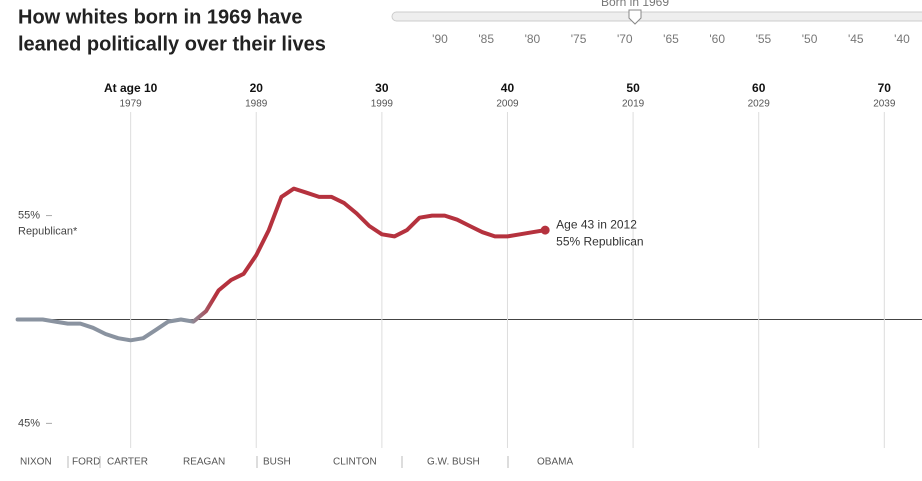 The height and width of the screenshot is (481, 922). What do you see at coordinates (856, 39) in the screenshot?
I see `slider-tick: '45` at bounding box center [856, 39].